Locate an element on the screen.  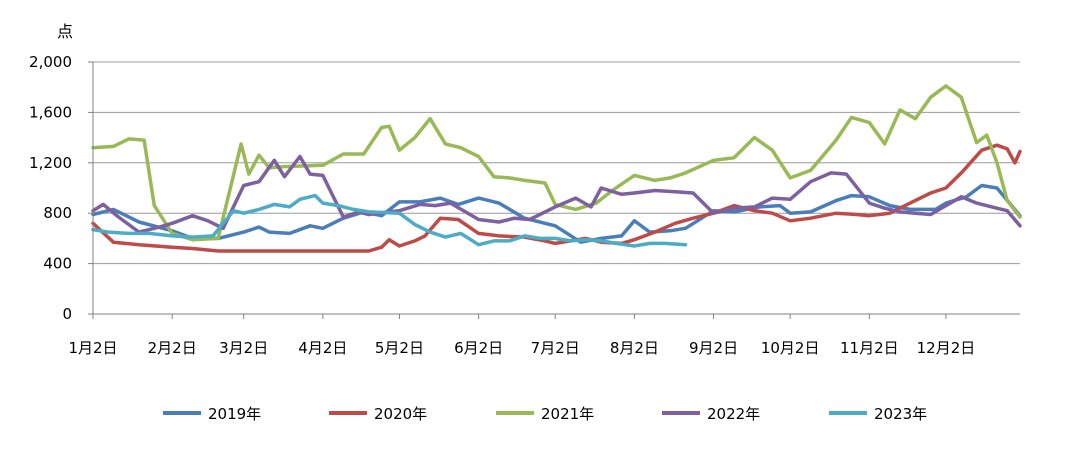
x-tick-label: 4月2日 is located at coordinates (322, 348).